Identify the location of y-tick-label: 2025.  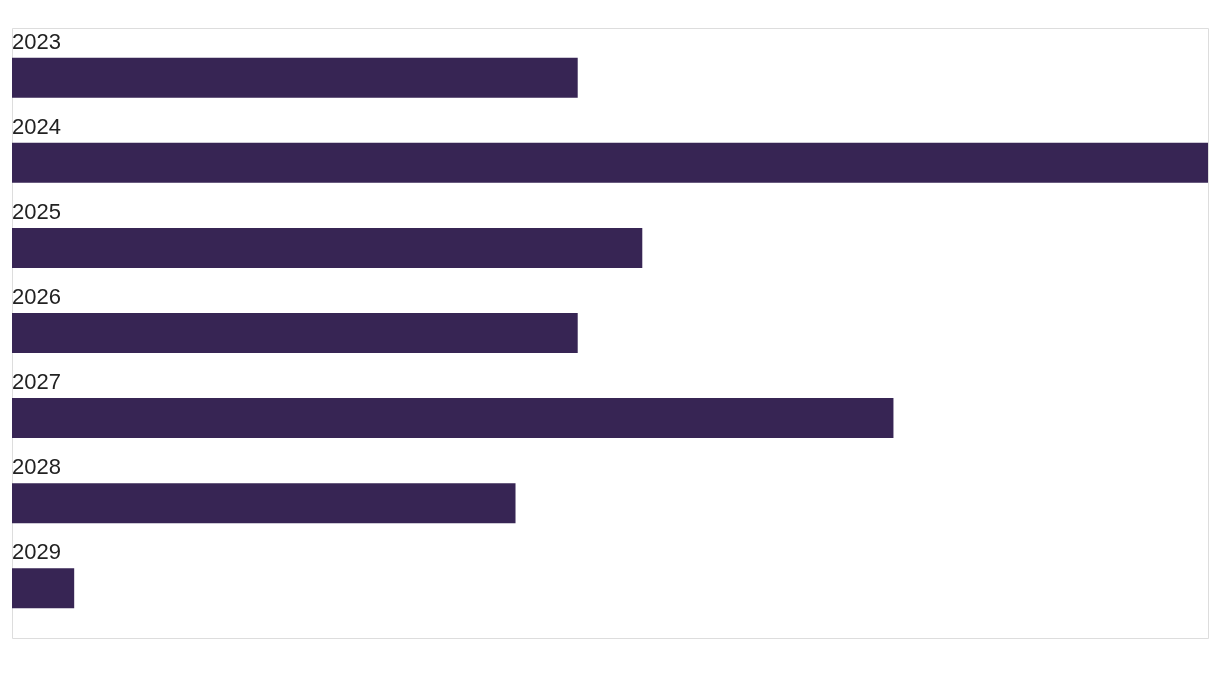
(36, 211).